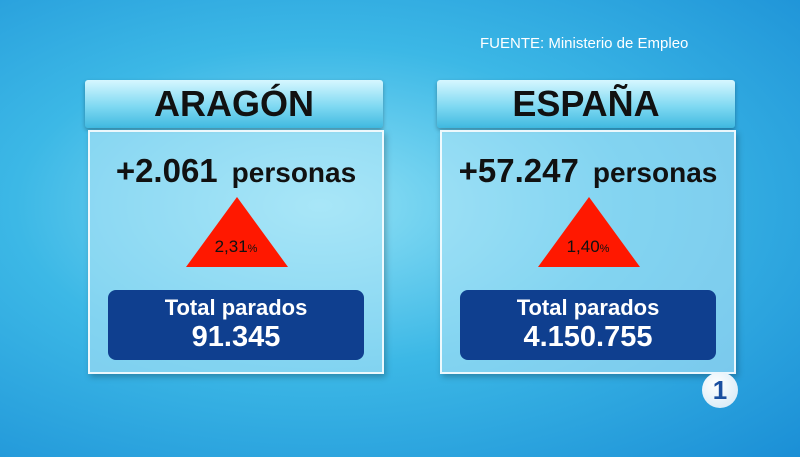 The image size is (800, 457). Describe the element at coordinates (166, 170) in the screenshot. I see `change-value: +2.061` at that location.